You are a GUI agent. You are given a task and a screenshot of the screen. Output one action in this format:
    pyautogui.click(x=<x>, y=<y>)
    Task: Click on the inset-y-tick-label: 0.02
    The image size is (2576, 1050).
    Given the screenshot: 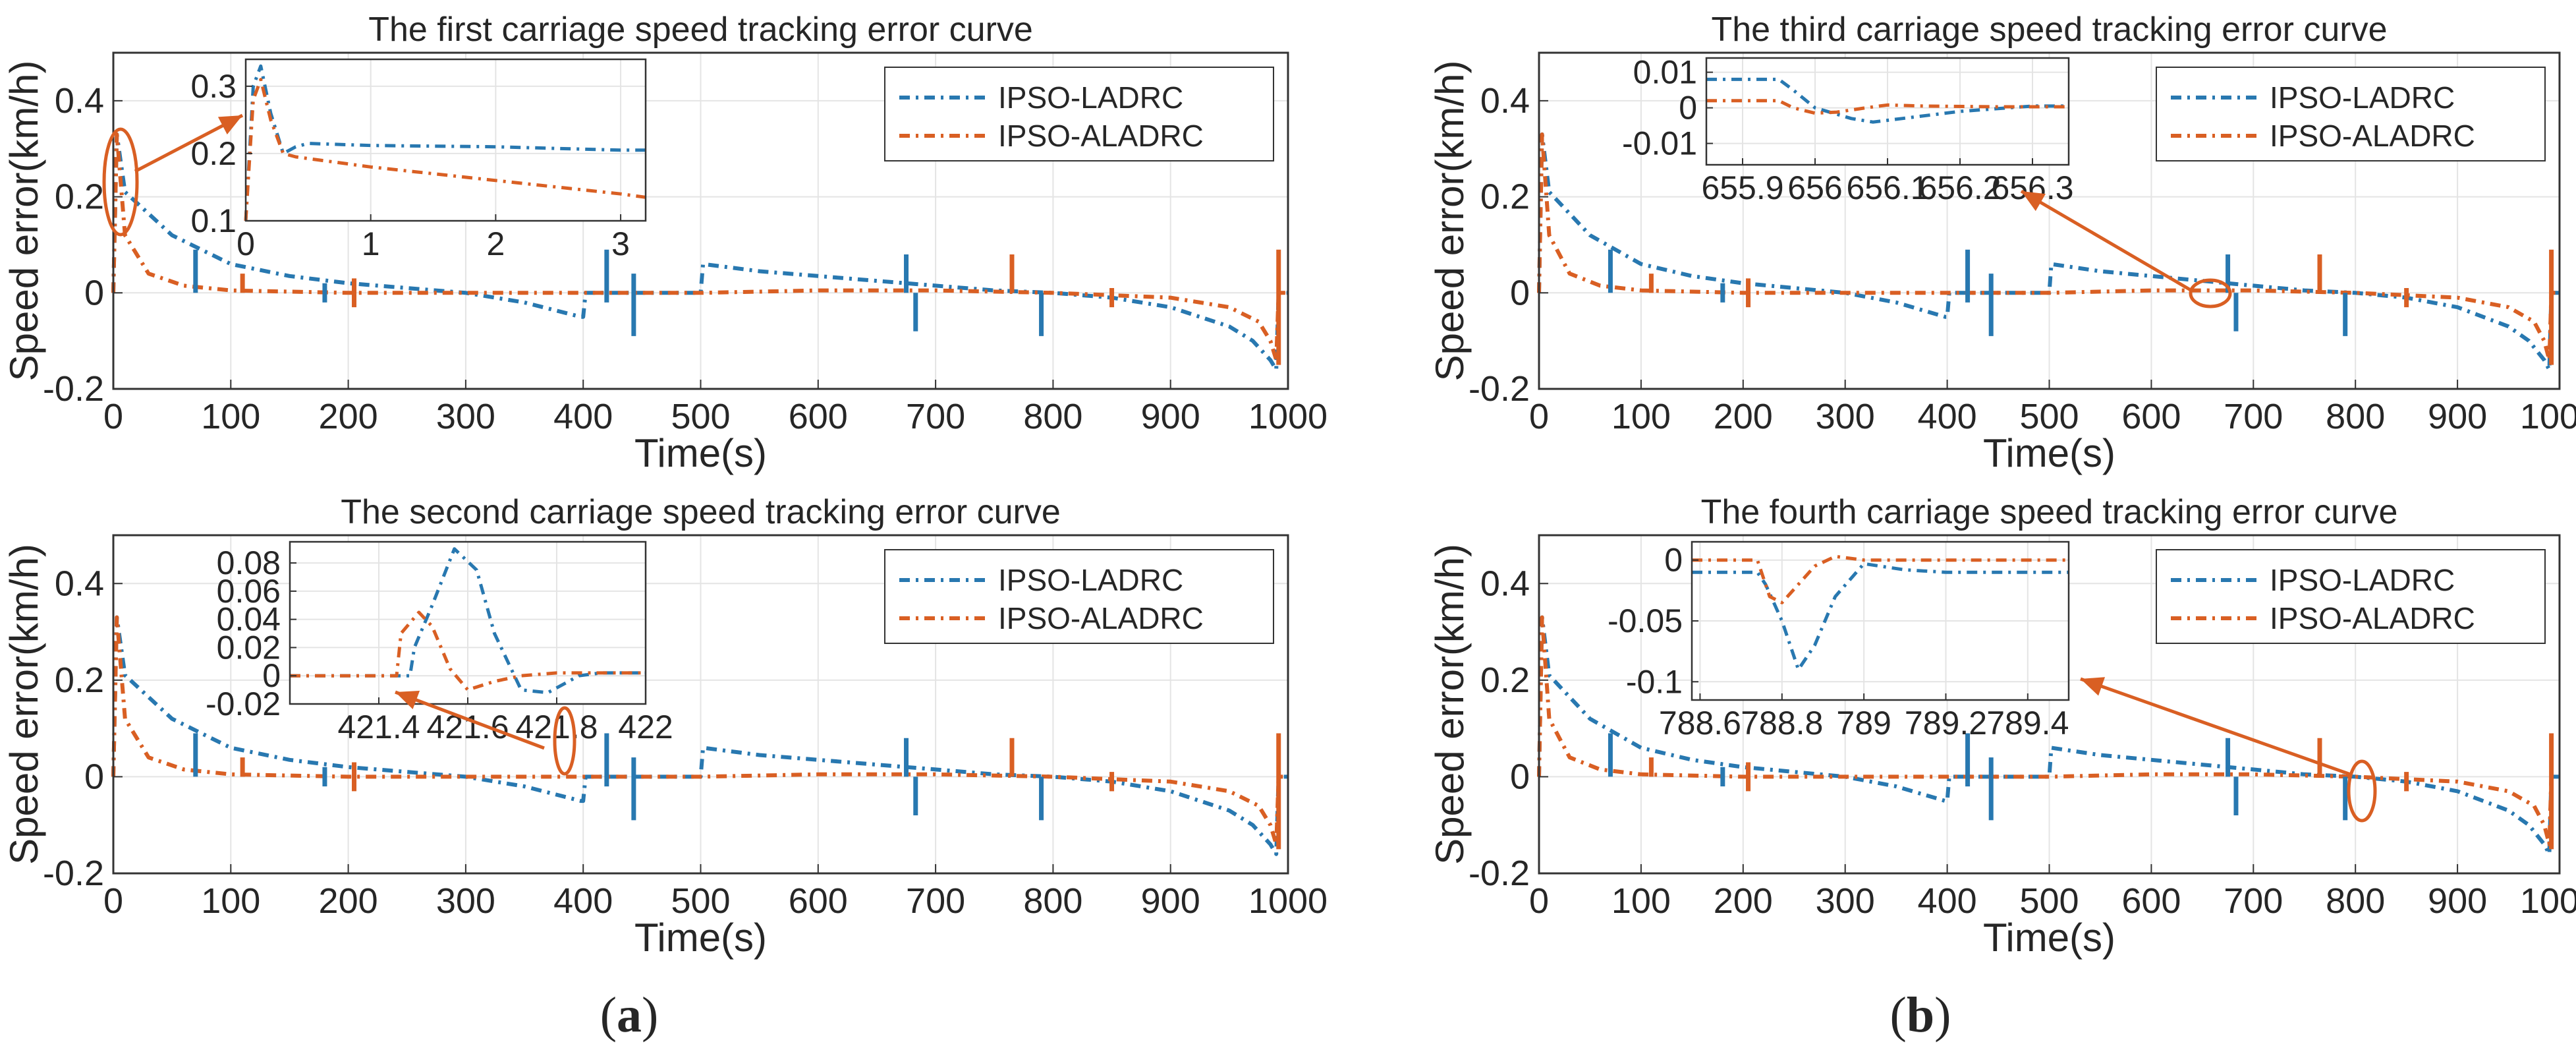 What is the action you would take?
    pyautogui.click(x=249, y=647)
    